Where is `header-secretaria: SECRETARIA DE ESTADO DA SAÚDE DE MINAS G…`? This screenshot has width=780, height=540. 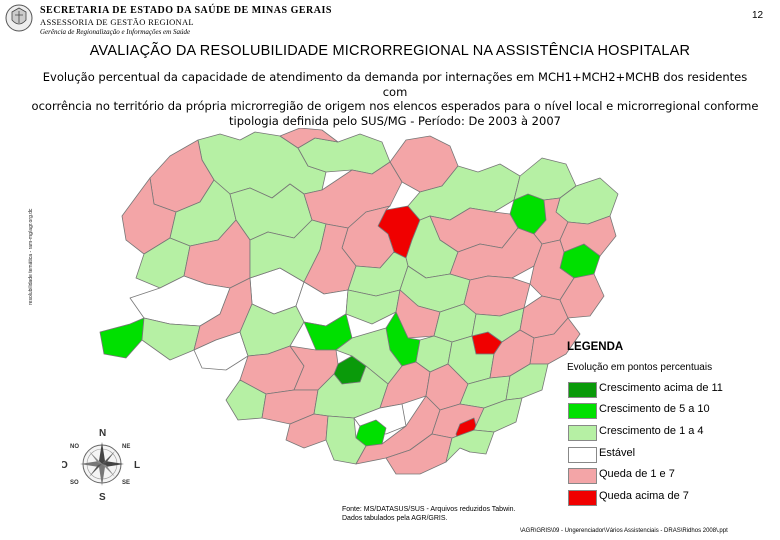
header-secretaria: SECRETARIA DE ESTADO DA SAÚDE DE MINAS G… is located at coordinates (186, 10).